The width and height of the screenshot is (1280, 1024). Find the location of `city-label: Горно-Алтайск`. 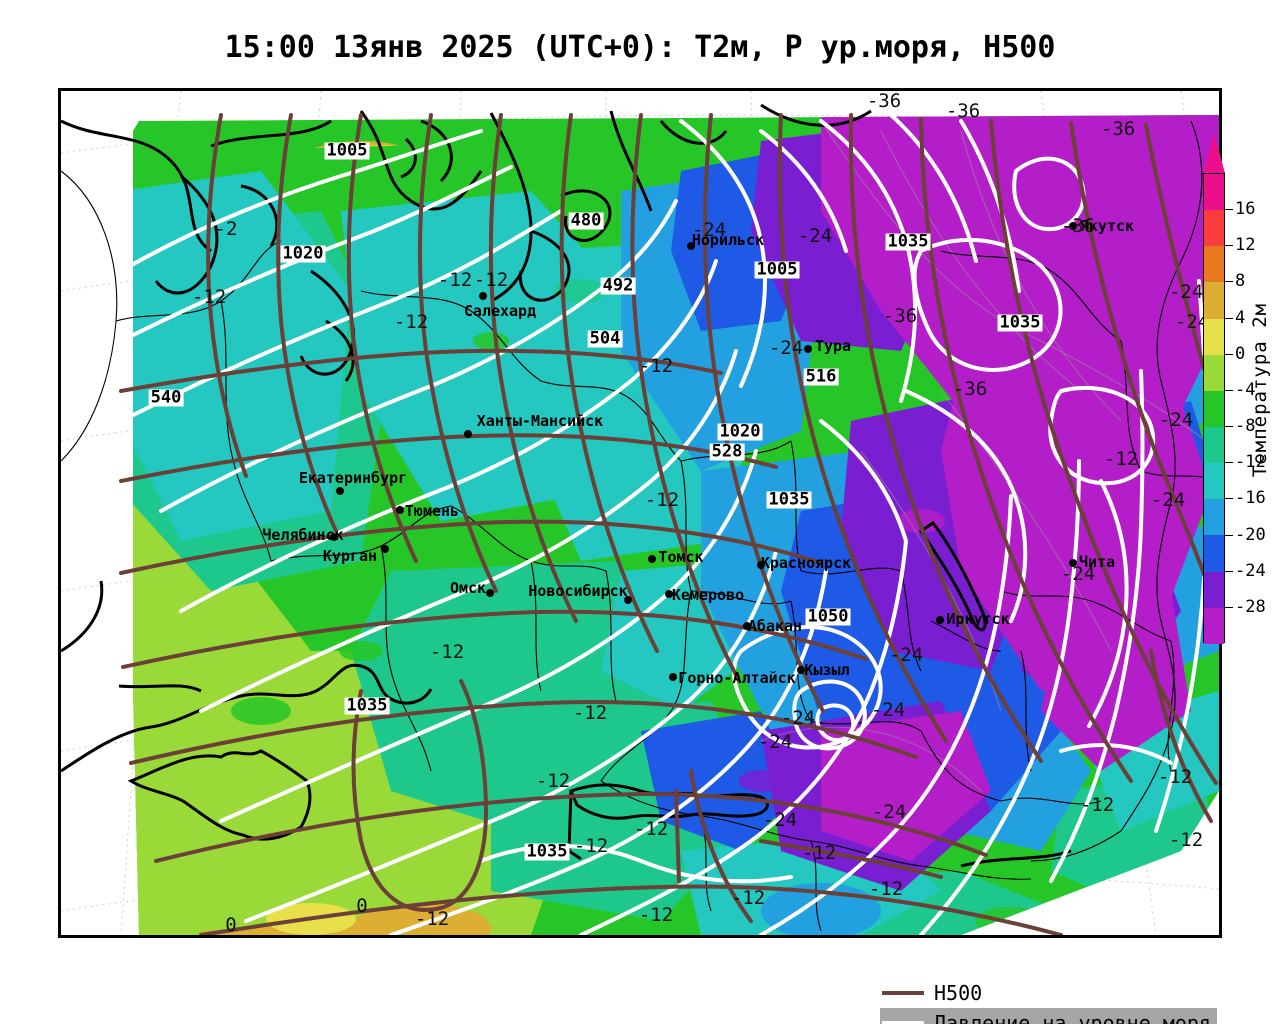

city-label: Горно-Алтайск is located at coordinates (737, 678).